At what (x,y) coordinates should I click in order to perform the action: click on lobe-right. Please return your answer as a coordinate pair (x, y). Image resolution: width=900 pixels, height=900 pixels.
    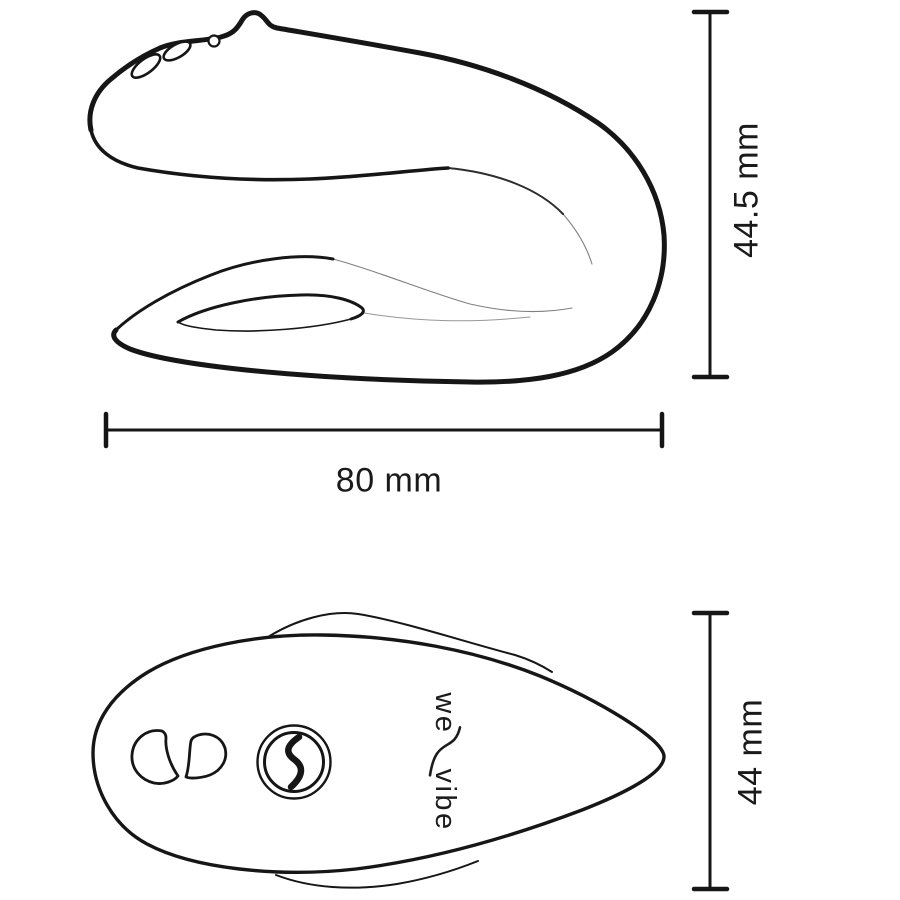
    Looking at the image, I should click on (206, 756).